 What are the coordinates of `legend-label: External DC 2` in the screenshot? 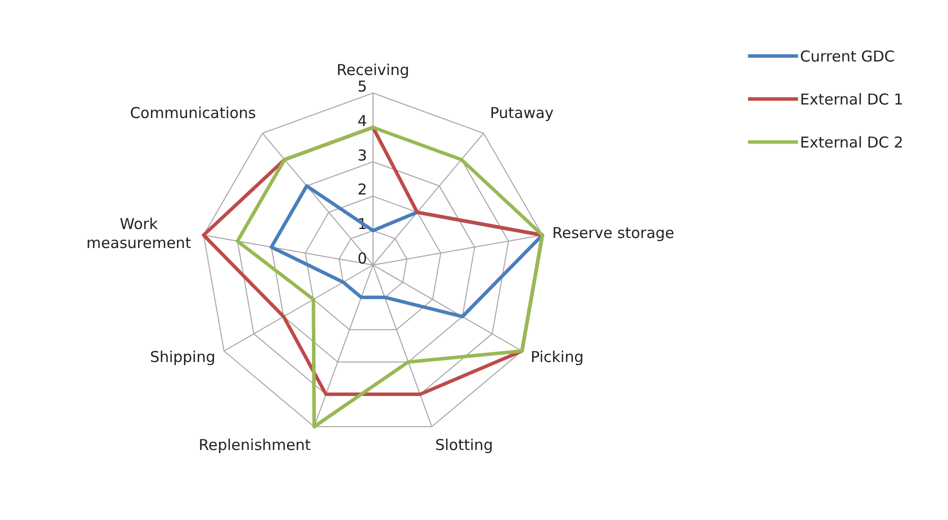 It's located at (852, 142).